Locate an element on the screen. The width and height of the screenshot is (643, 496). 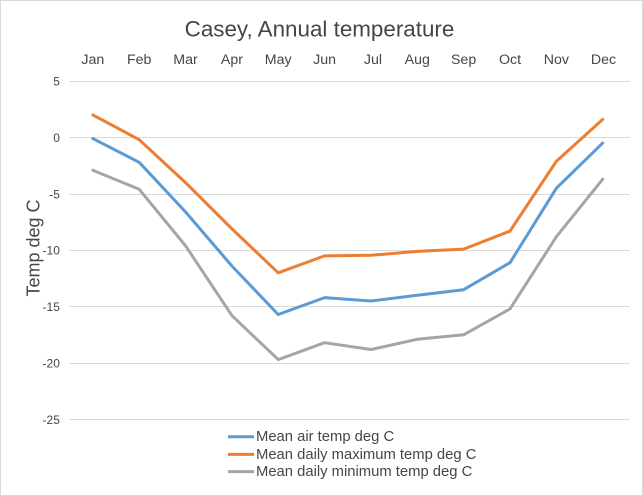
svg-text: -15 is located at coordinates (52, 307).